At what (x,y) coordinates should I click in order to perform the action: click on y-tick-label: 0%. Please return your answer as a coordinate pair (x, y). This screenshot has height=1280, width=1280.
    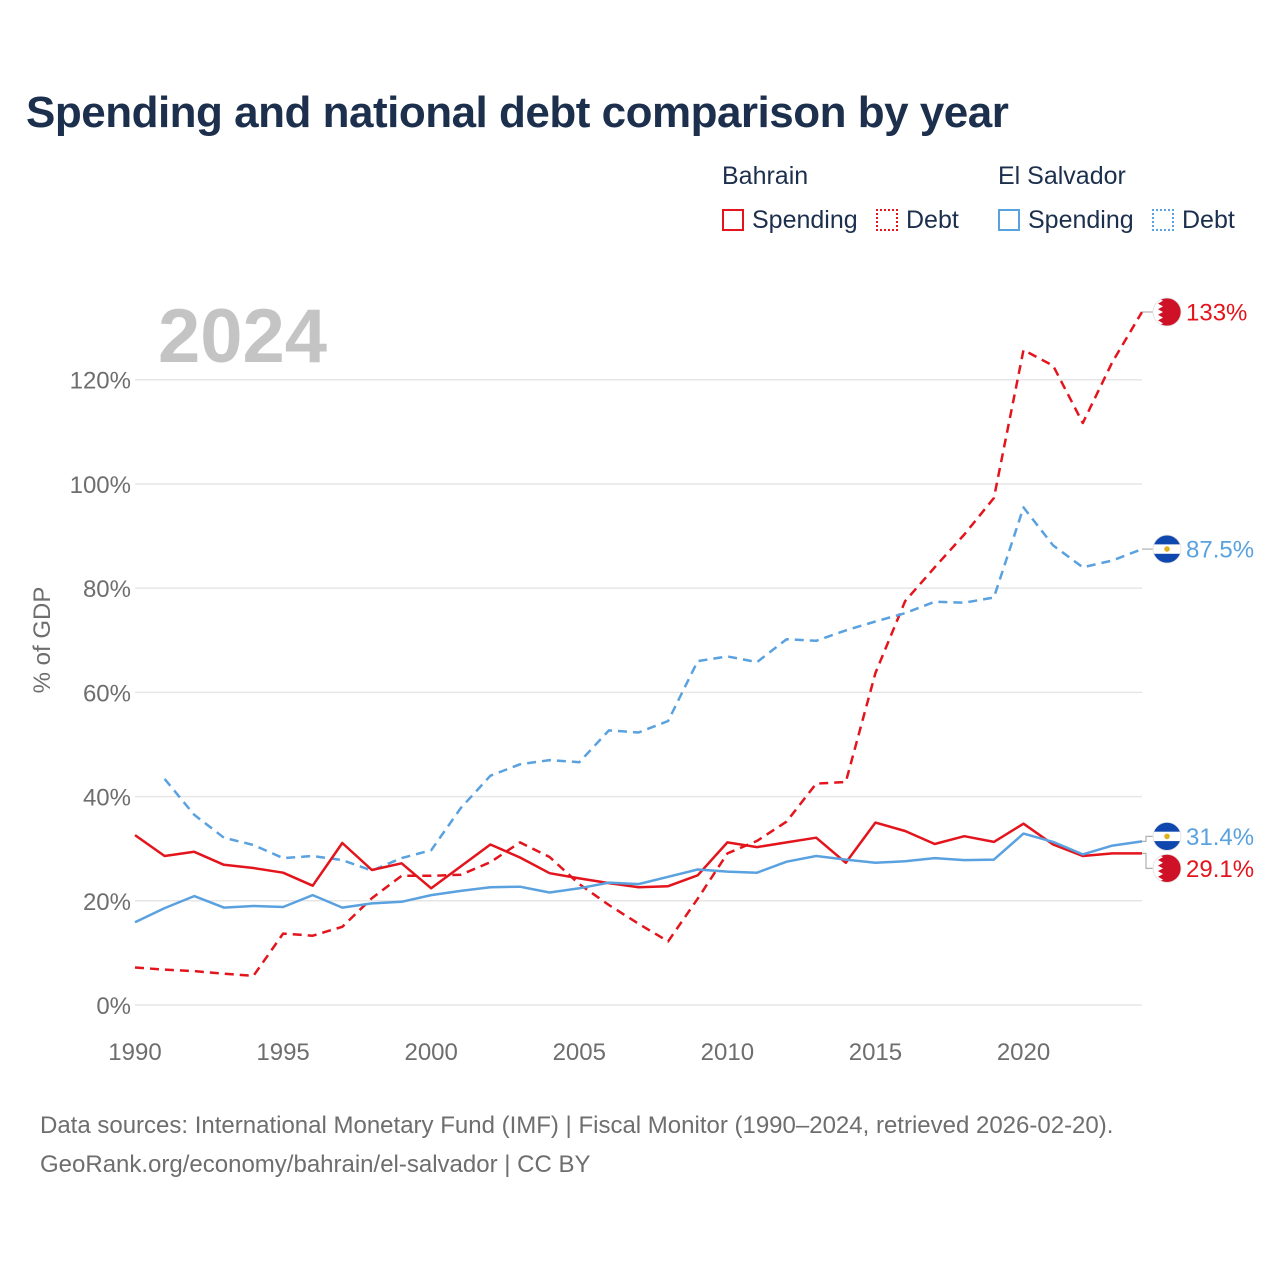
    Looking at the image, I should click on (113, 1006).